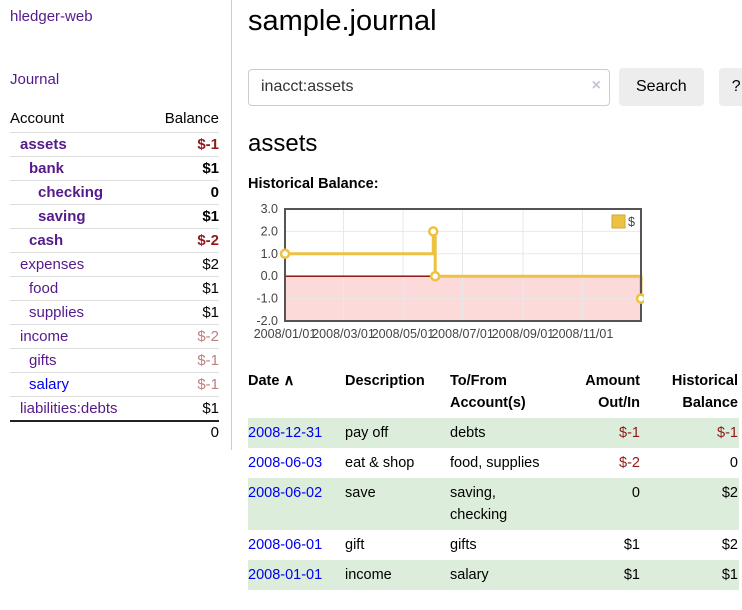 This screenshot has height=610, width=742. What do you see at coordinates (267, 321) in the screenshot?
I see `y-axis-tick-label: -2.0` at bounding box center [267, 321].